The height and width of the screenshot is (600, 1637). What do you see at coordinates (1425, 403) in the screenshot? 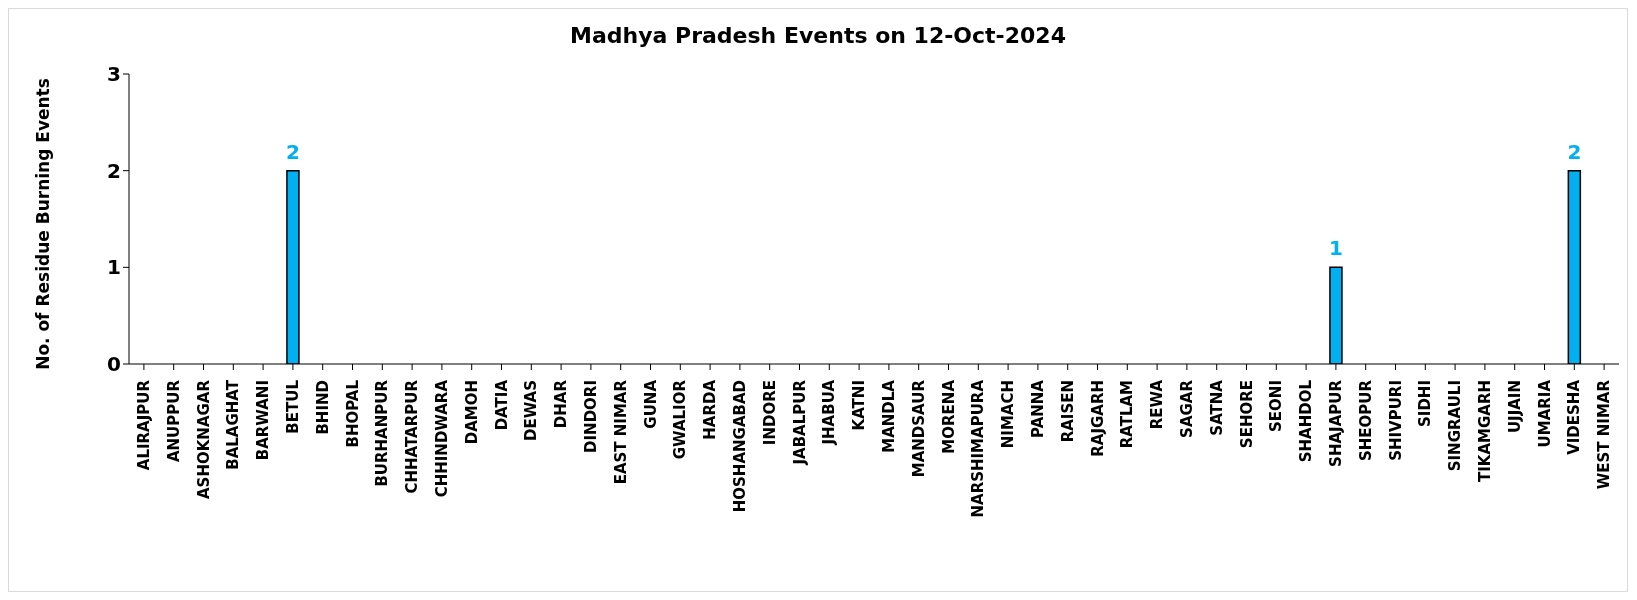
I see `x-tick-label: SIDHI` at bounding box center [1425, 403].